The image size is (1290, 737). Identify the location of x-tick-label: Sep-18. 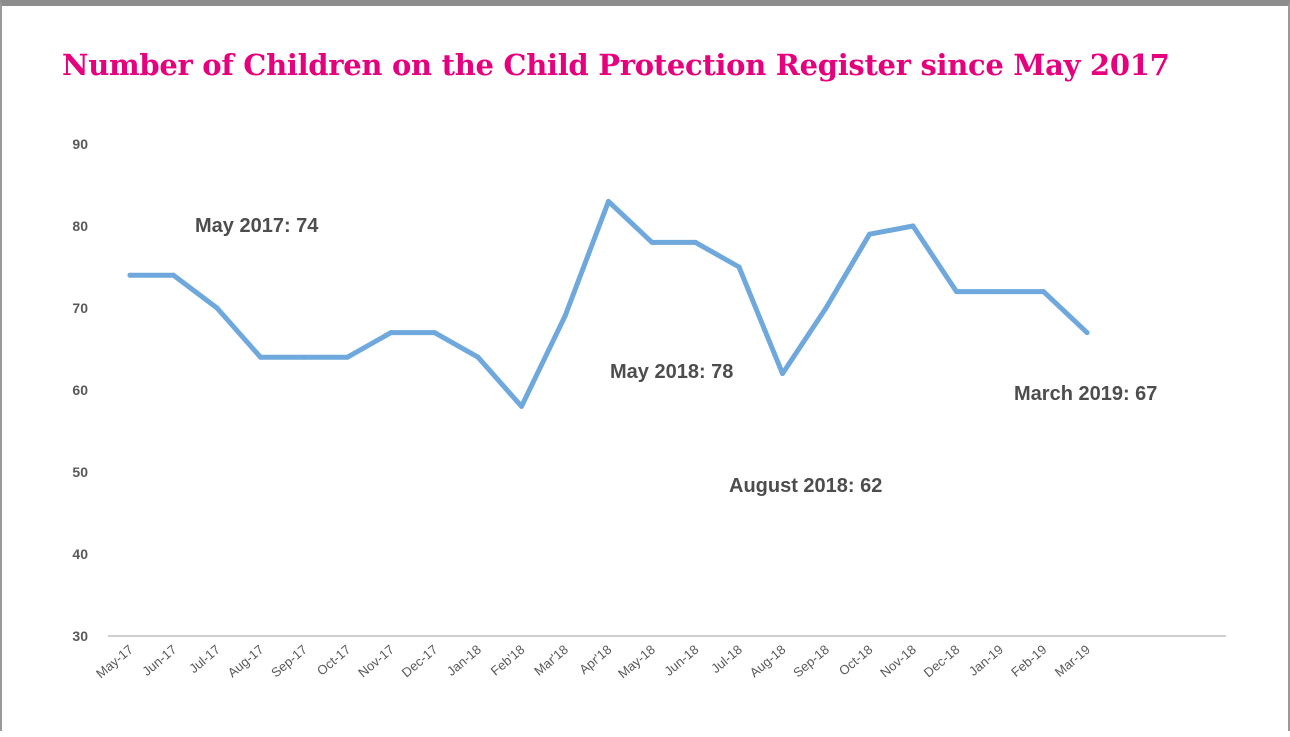
(811, 661).